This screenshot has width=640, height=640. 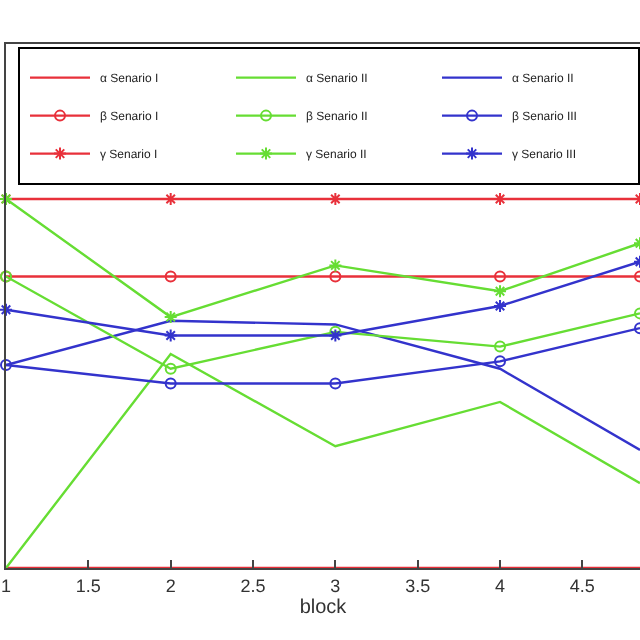 What do you see at coordinates (324, 607) in the screenshot?
I see `x-axis-title: block` at bounding box center [324, 607].